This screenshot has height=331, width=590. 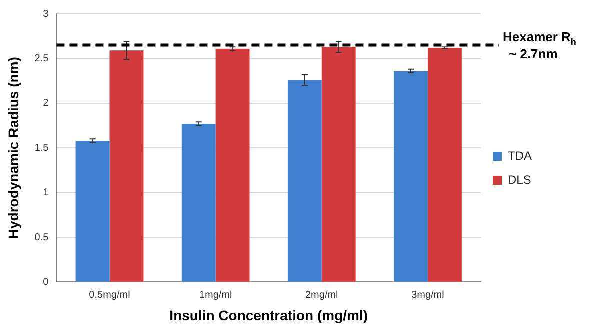 I want to click on y-tick-label: 1, so click(x=46, y=193).